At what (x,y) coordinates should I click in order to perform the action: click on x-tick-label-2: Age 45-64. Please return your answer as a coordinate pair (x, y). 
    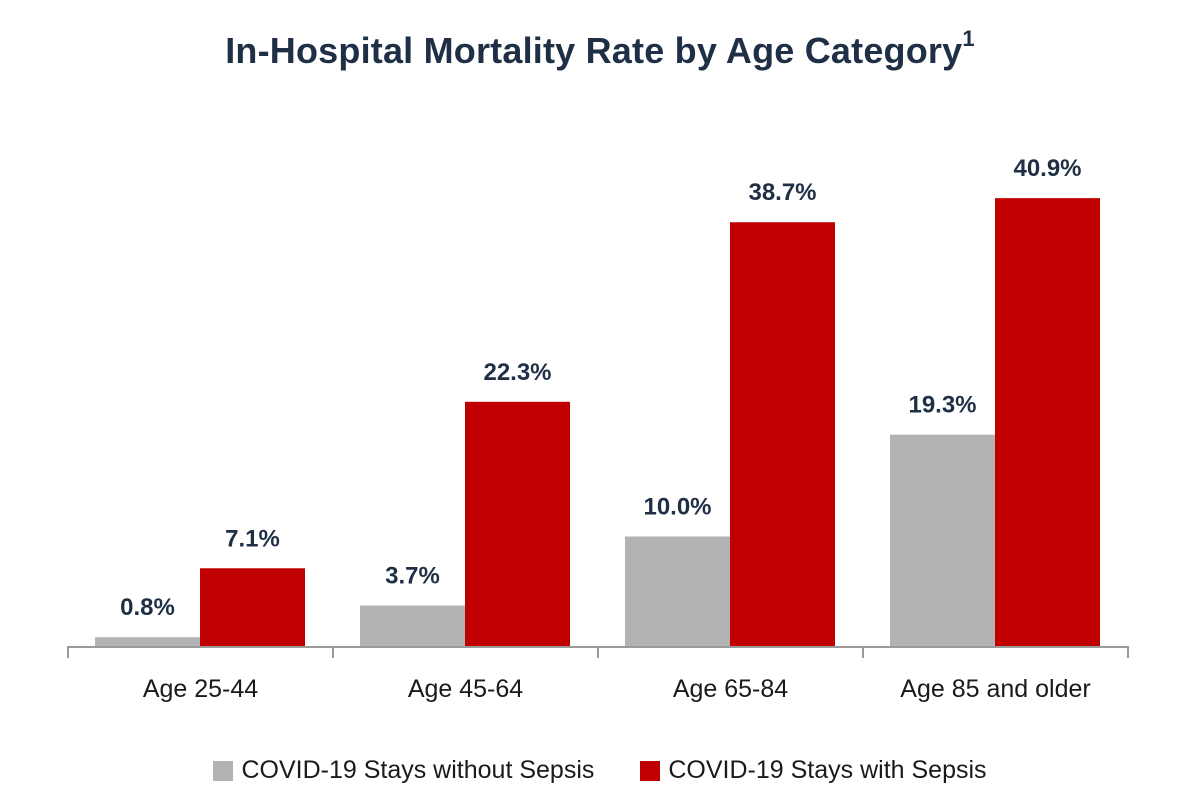
    Looking at the image, I should click on (465, 689).